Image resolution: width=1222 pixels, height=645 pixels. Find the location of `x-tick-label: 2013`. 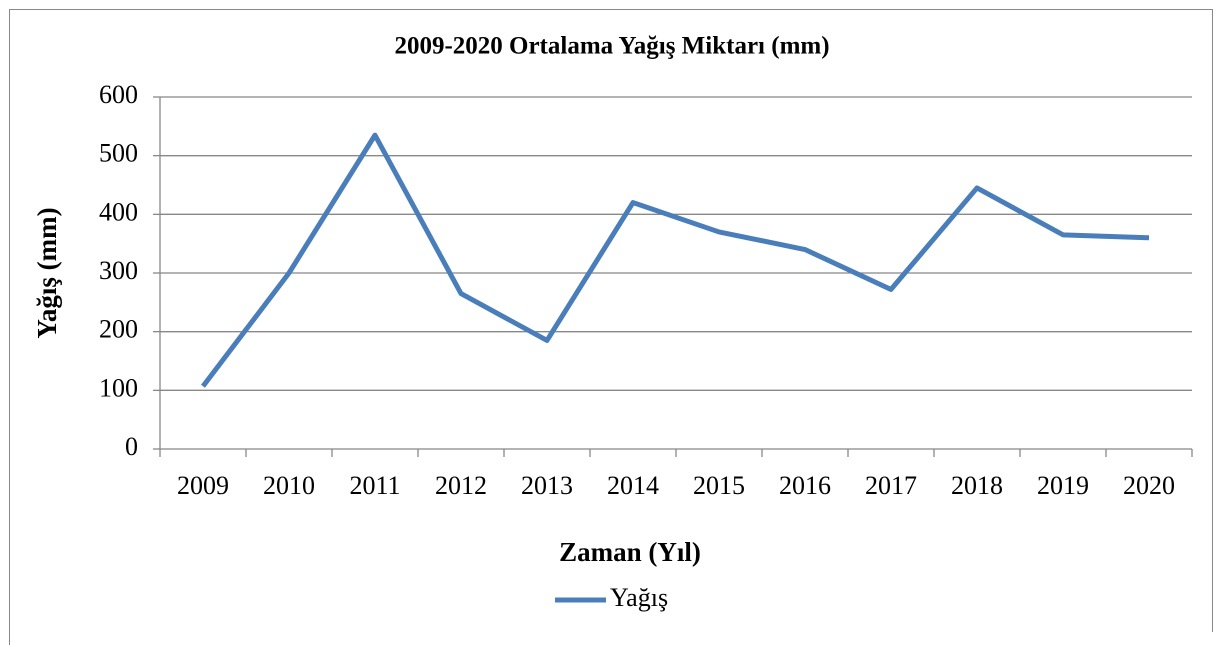

x-tick-label: 2013 is located at coordinates (547, 485).